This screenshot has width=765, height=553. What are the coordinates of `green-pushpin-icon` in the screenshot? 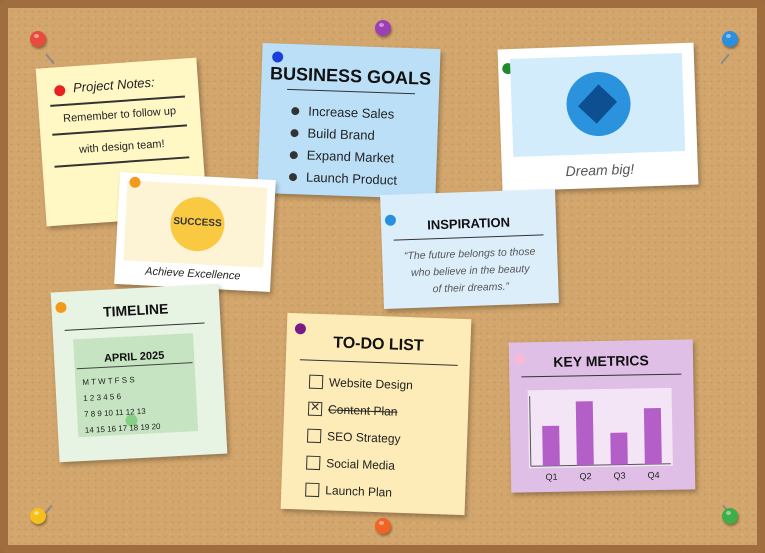 It's located at (730, 516).